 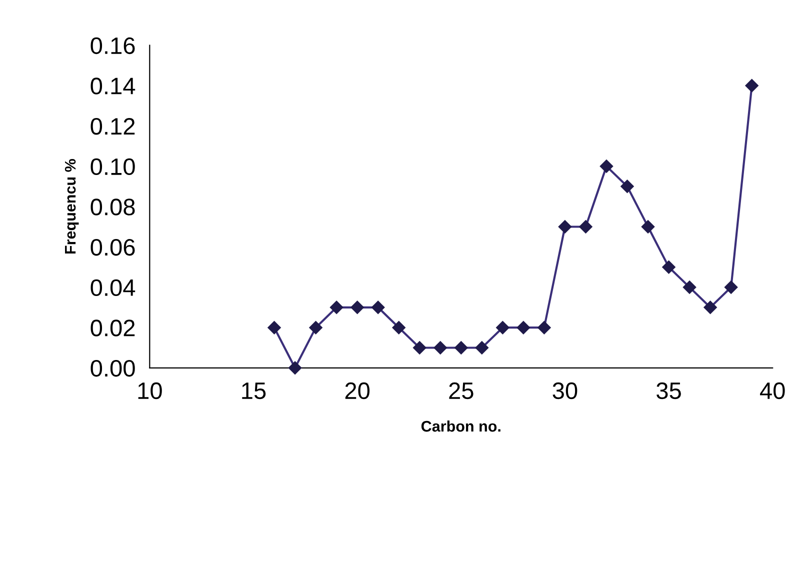 I want to click on x-tick-label: 25, so click(x=461, y=391).